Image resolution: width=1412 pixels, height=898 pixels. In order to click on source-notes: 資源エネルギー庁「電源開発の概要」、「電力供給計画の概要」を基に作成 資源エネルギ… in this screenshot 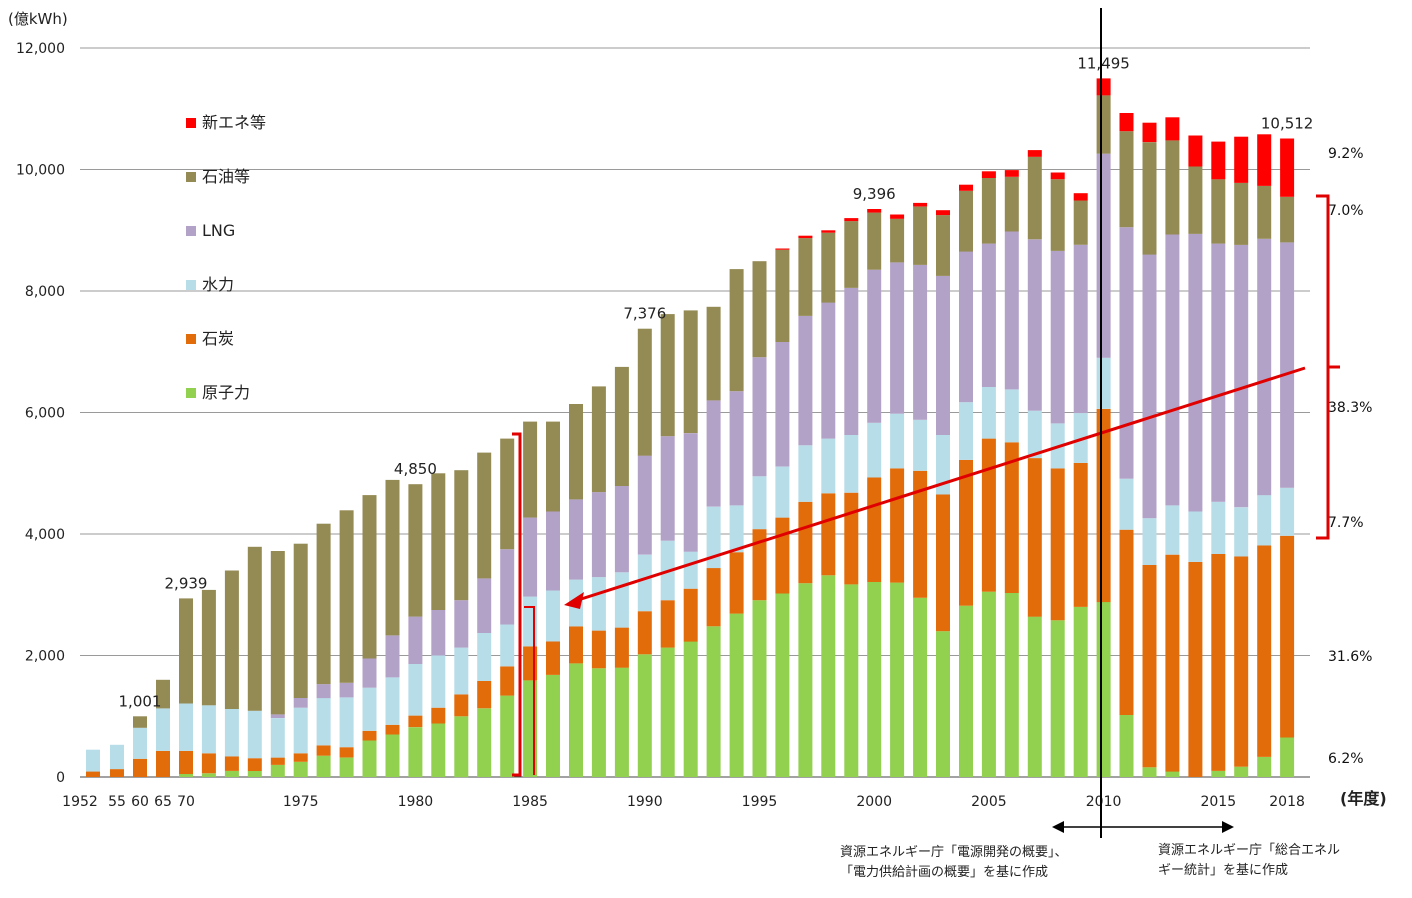, I will do `click(1090, 861)`.